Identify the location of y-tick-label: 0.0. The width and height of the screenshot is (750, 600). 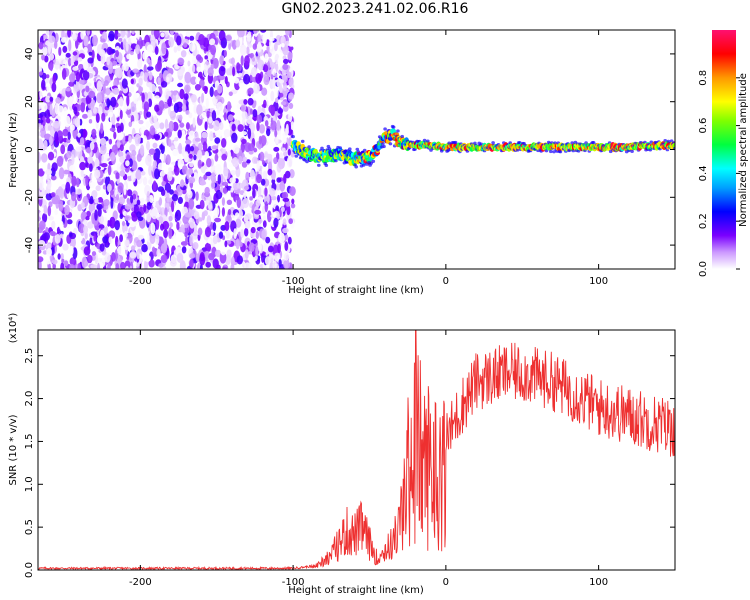
(29, 570).